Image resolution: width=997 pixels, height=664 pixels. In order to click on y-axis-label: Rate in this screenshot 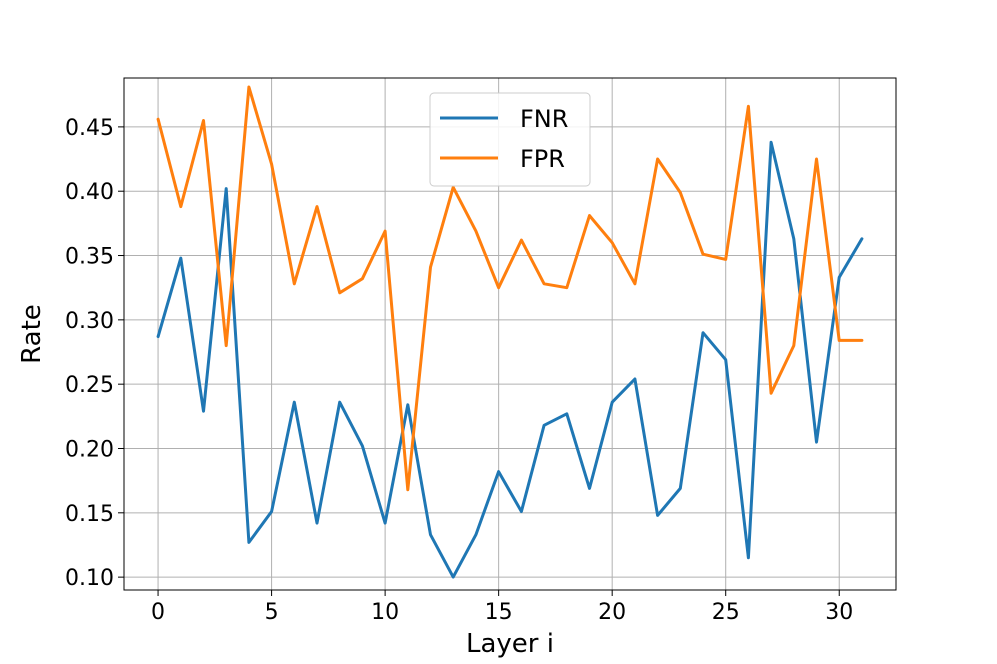, I will do `click(32, 334)`.